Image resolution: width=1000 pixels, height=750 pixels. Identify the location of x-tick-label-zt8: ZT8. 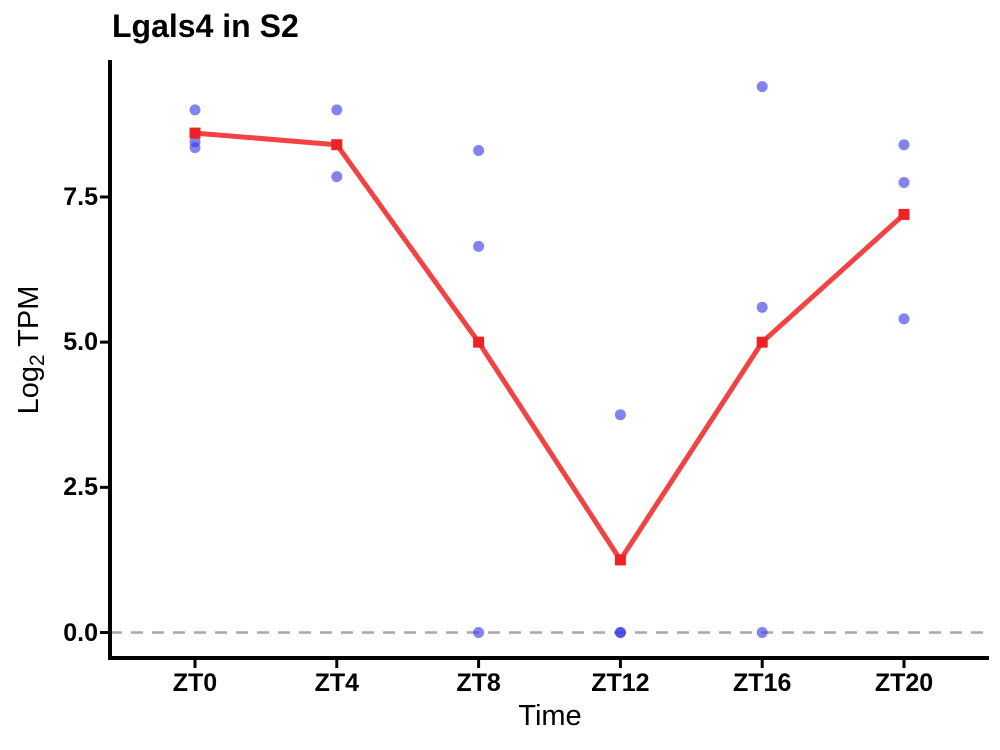
(478, 683).